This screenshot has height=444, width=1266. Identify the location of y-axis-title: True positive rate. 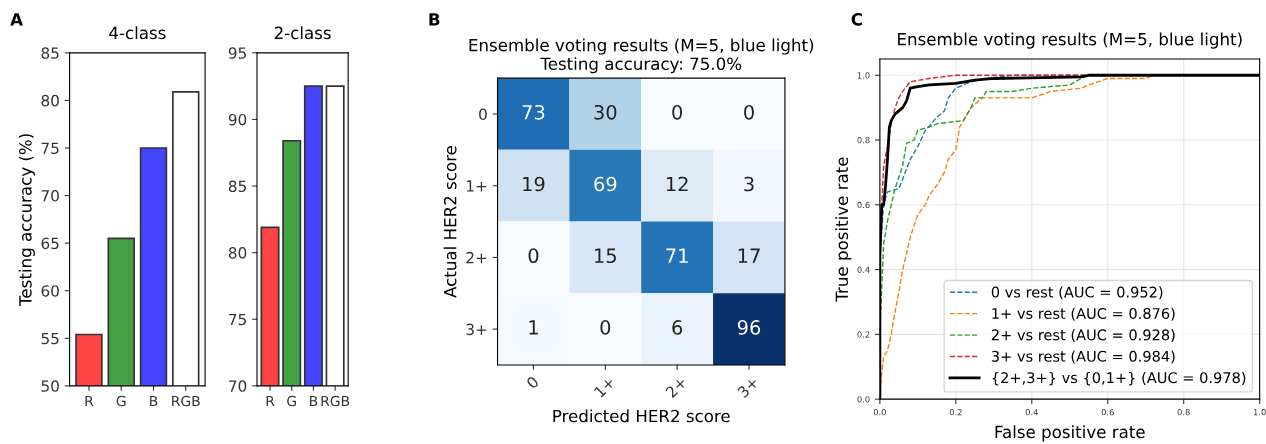
(843, 229).